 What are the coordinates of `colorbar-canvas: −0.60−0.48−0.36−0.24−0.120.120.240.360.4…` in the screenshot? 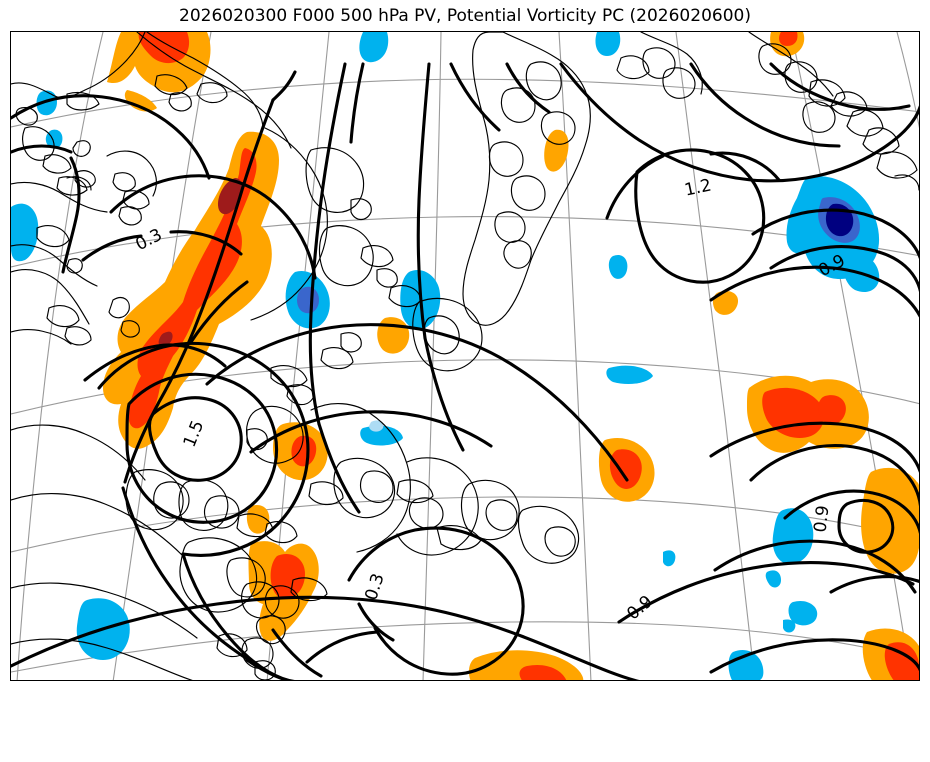 It's located at (465, 728).